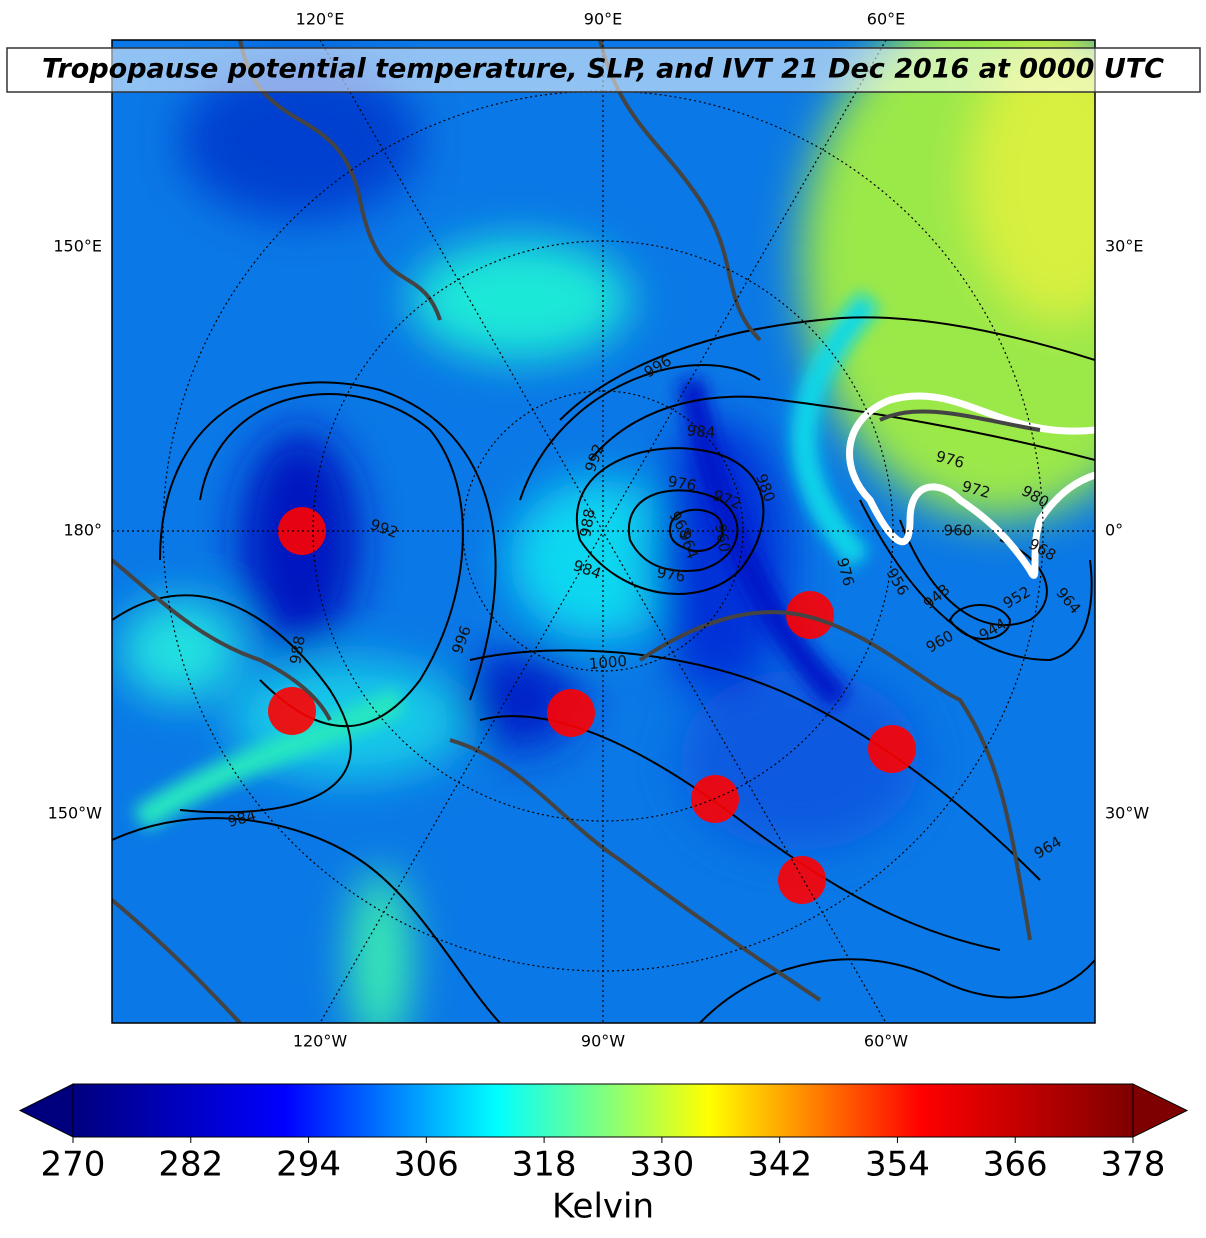 This screenshot has width=1206, height=1238. What do you see at coordinates (970, 485) in the screenshot?
I see `ivt-contour` at bounding box center [970, 485].